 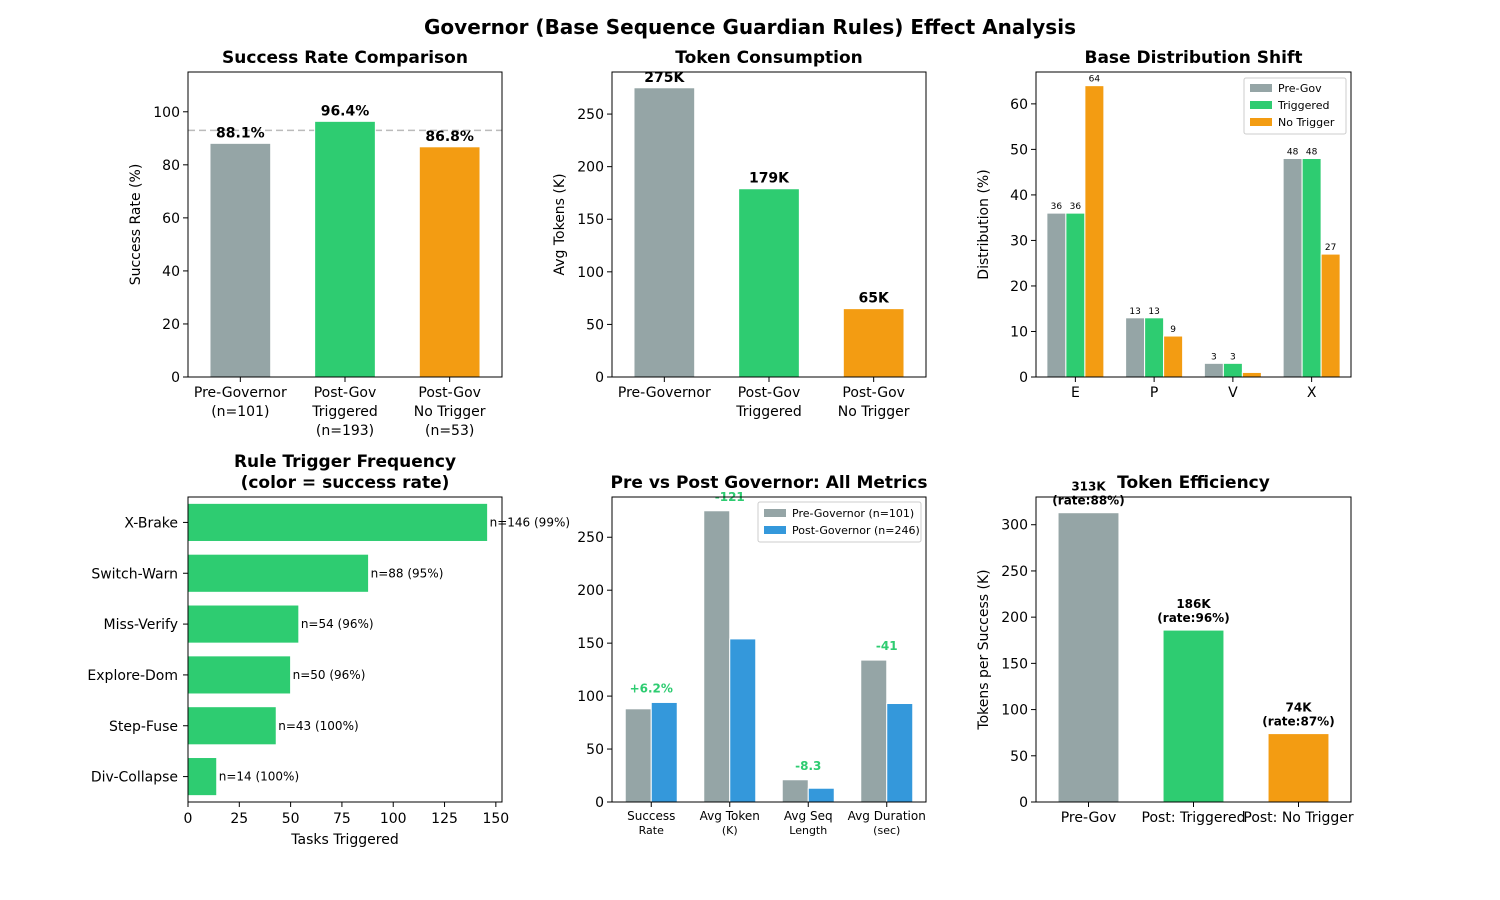 What do you see at coordinates (887, 646) in the screenshot?
I see `delta-label: -41` at bounding box center [887, 646].